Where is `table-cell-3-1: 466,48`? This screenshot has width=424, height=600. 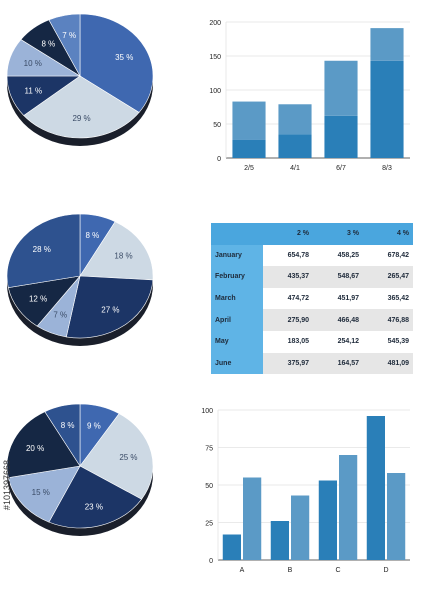 table-cell-3-1: 466,48 is located at coordinates (338, 320).